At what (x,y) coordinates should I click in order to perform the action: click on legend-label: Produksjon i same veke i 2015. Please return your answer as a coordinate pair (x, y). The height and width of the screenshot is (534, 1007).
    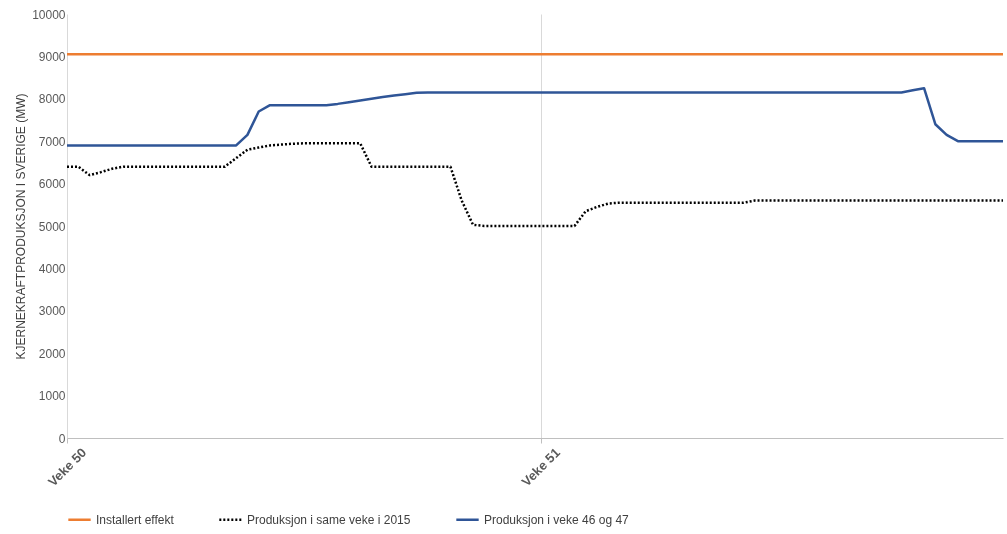
    Looking at the image, I should click on (329, 519).